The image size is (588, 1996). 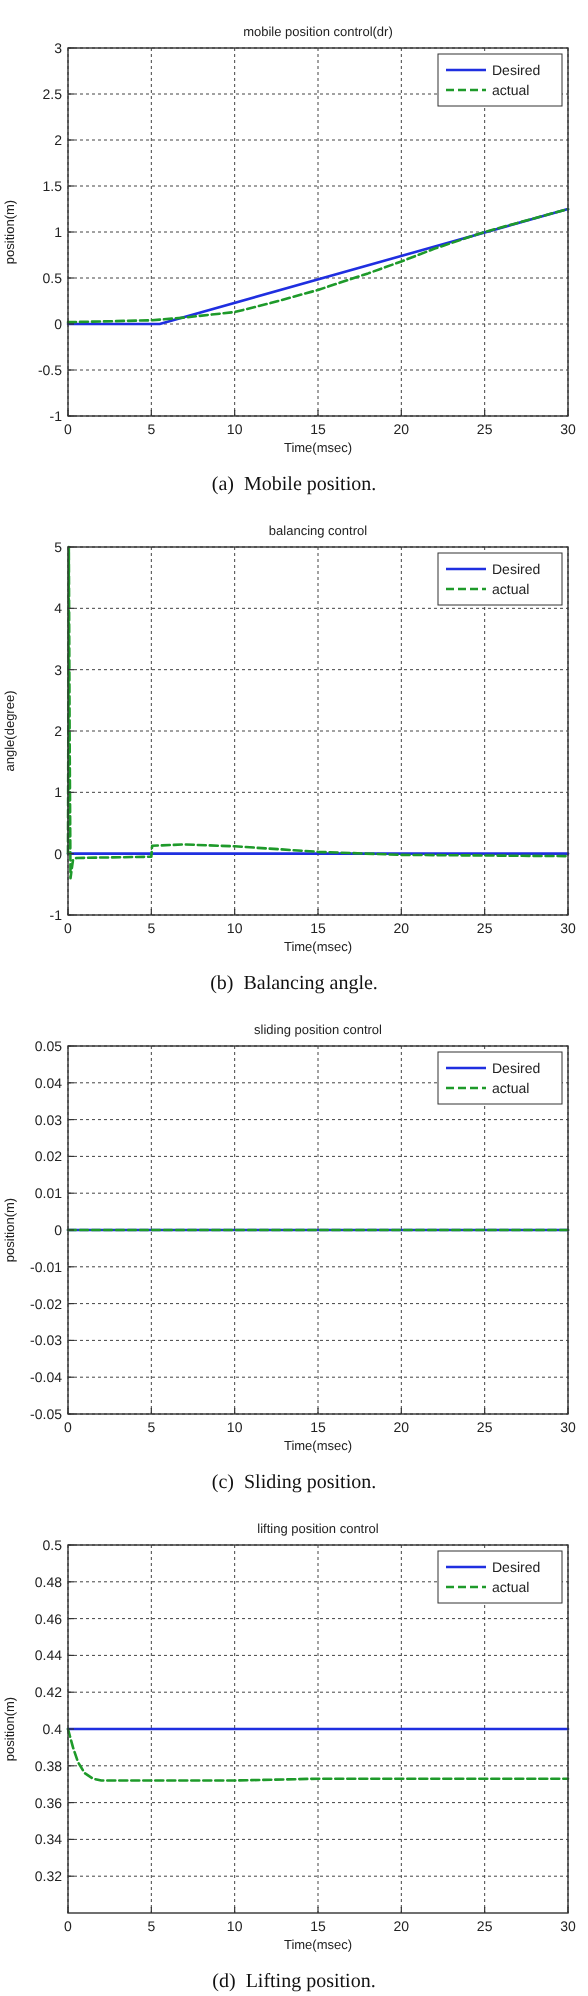 What do you see at coordinates (294, 485) in the screenshot?
I see `text: (a) Mobile position.` at bounding box center [294, 485].